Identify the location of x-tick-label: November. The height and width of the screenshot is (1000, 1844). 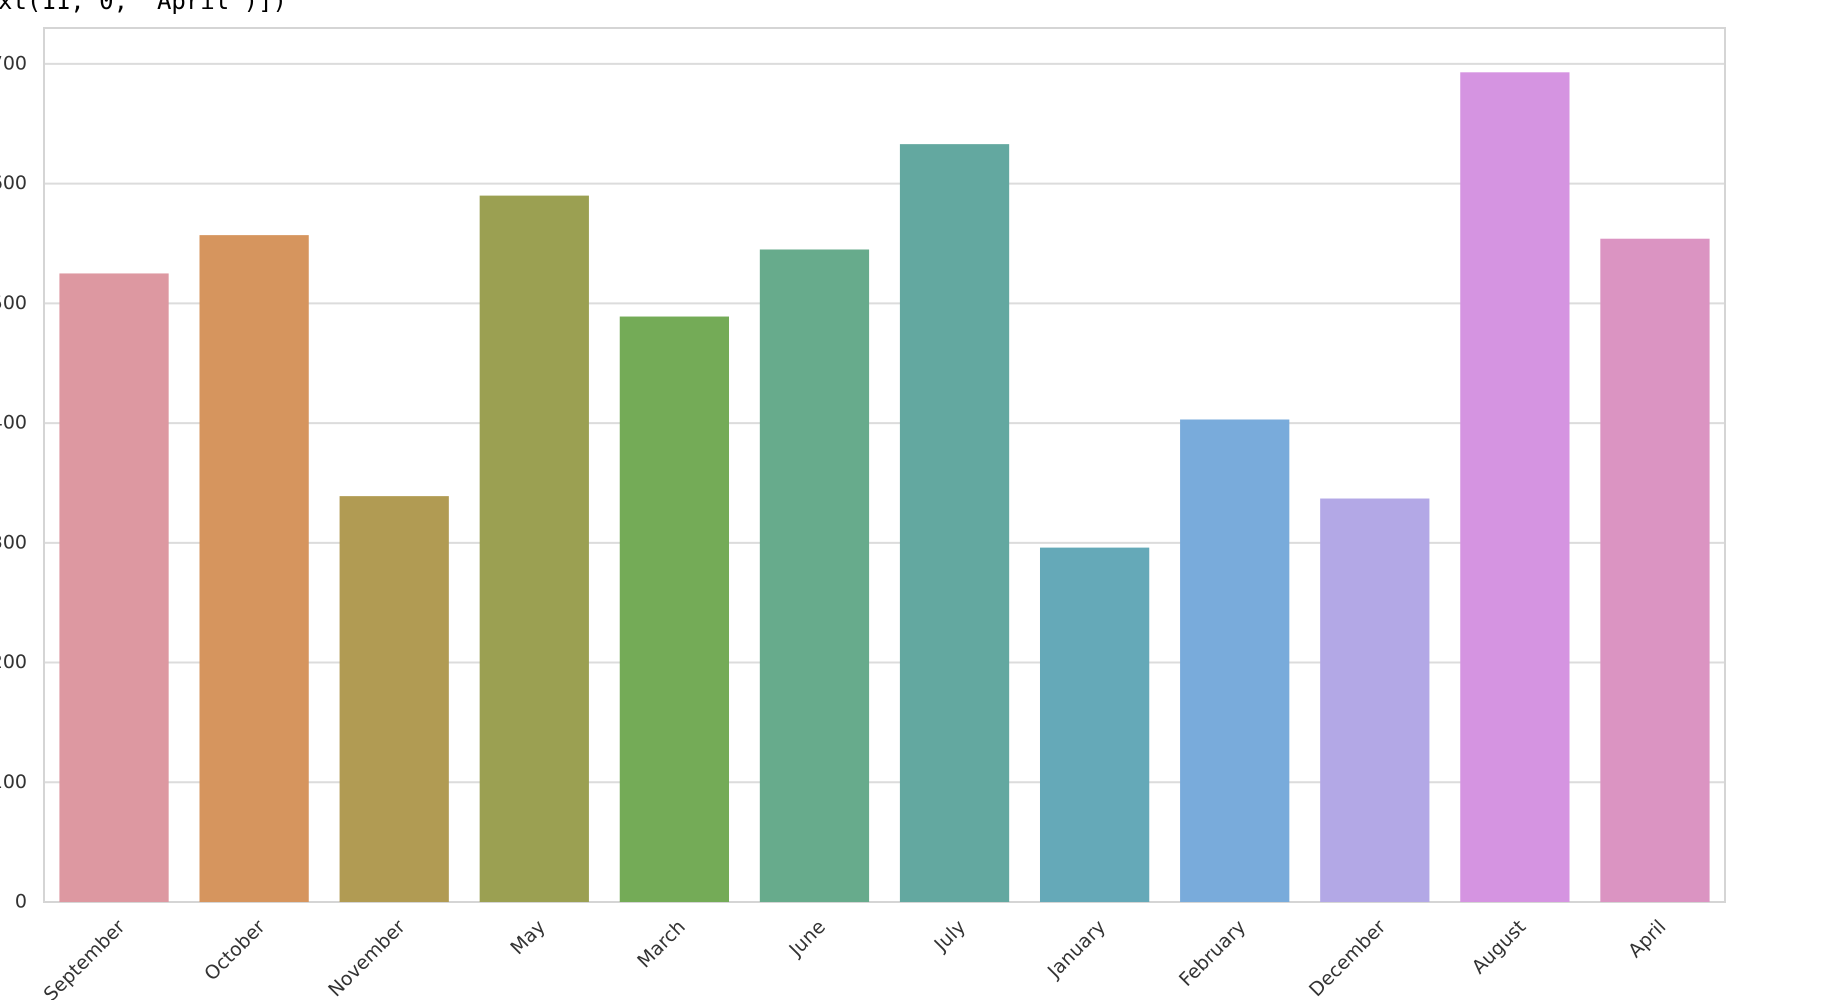
(367, 958).